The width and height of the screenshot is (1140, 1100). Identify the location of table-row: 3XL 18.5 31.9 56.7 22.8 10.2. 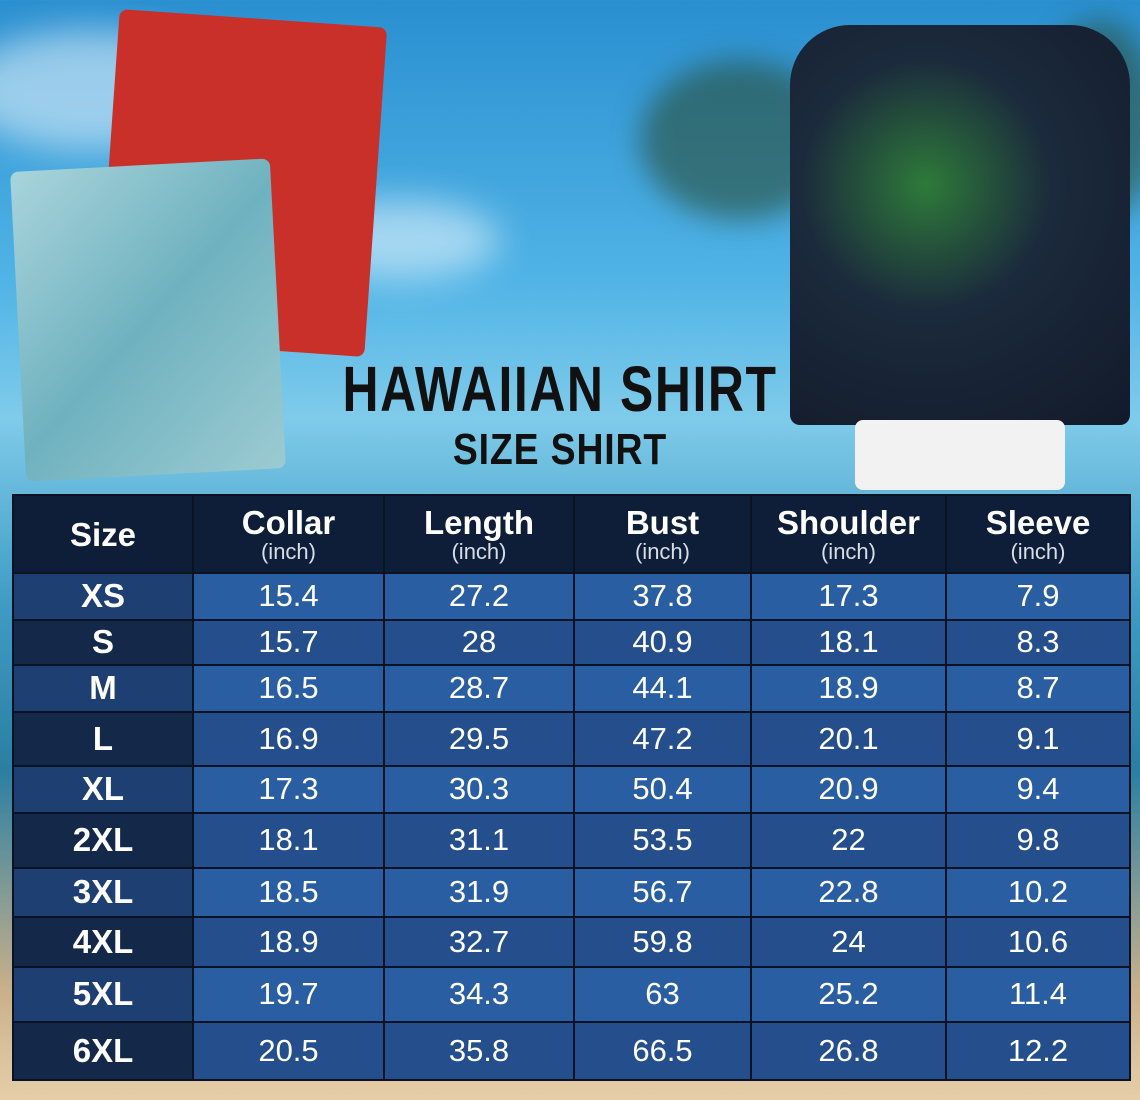
(571, 892).